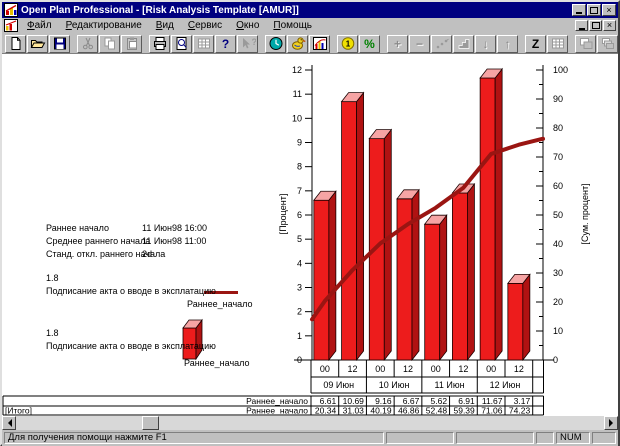 This screenshot has height=446, width=620. Describe the element at coordinates (150, 423) in the screenshot. I see `scrollbar-thumb` at that location.